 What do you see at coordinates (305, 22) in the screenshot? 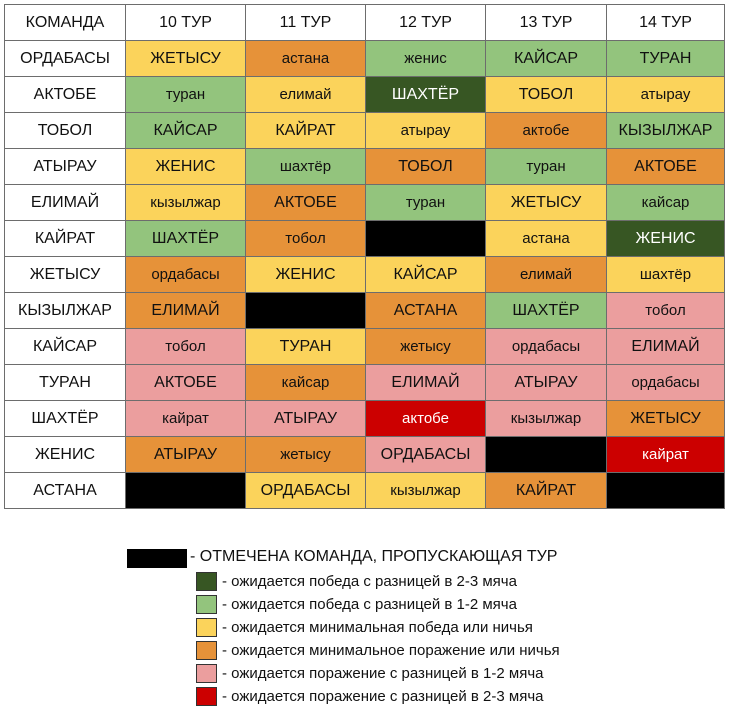
I see `header-round-11: 11 ТУР` at bounding box center [305, 22].